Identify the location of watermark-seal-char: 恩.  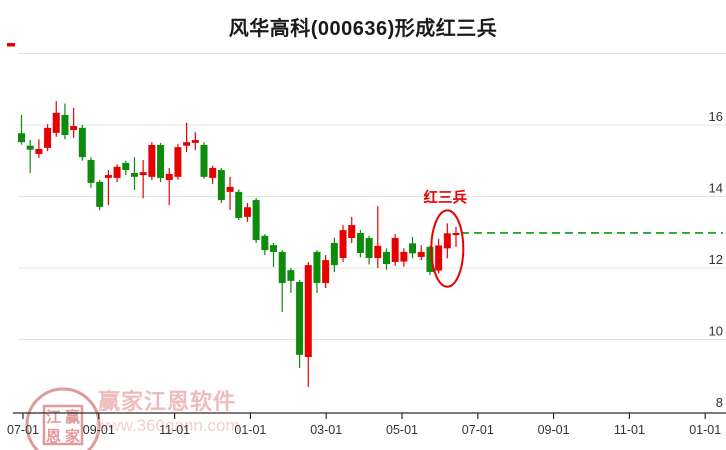
(53, 436).